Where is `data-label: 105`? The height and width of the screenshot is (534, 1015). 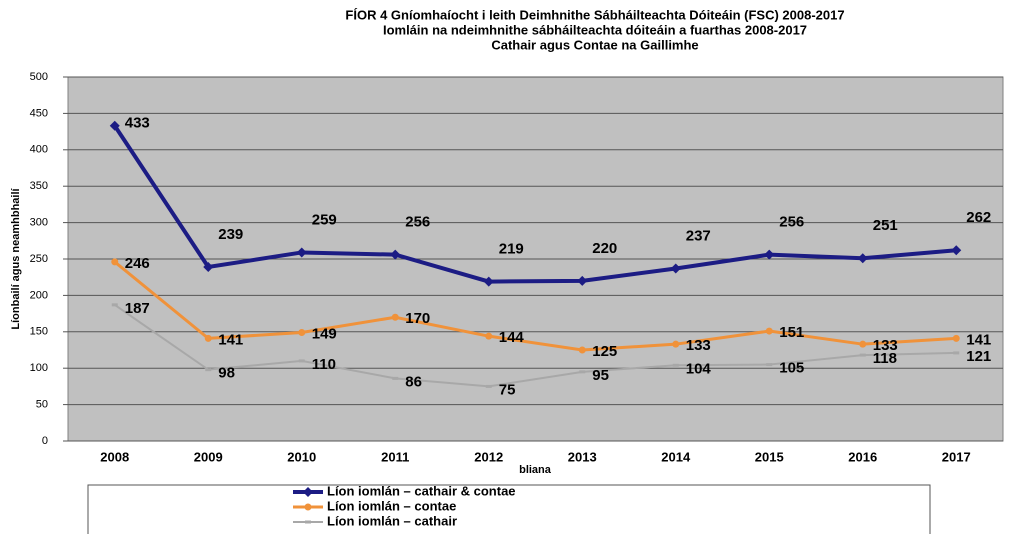 data-label: 105 is located at coordinates (791, 368).